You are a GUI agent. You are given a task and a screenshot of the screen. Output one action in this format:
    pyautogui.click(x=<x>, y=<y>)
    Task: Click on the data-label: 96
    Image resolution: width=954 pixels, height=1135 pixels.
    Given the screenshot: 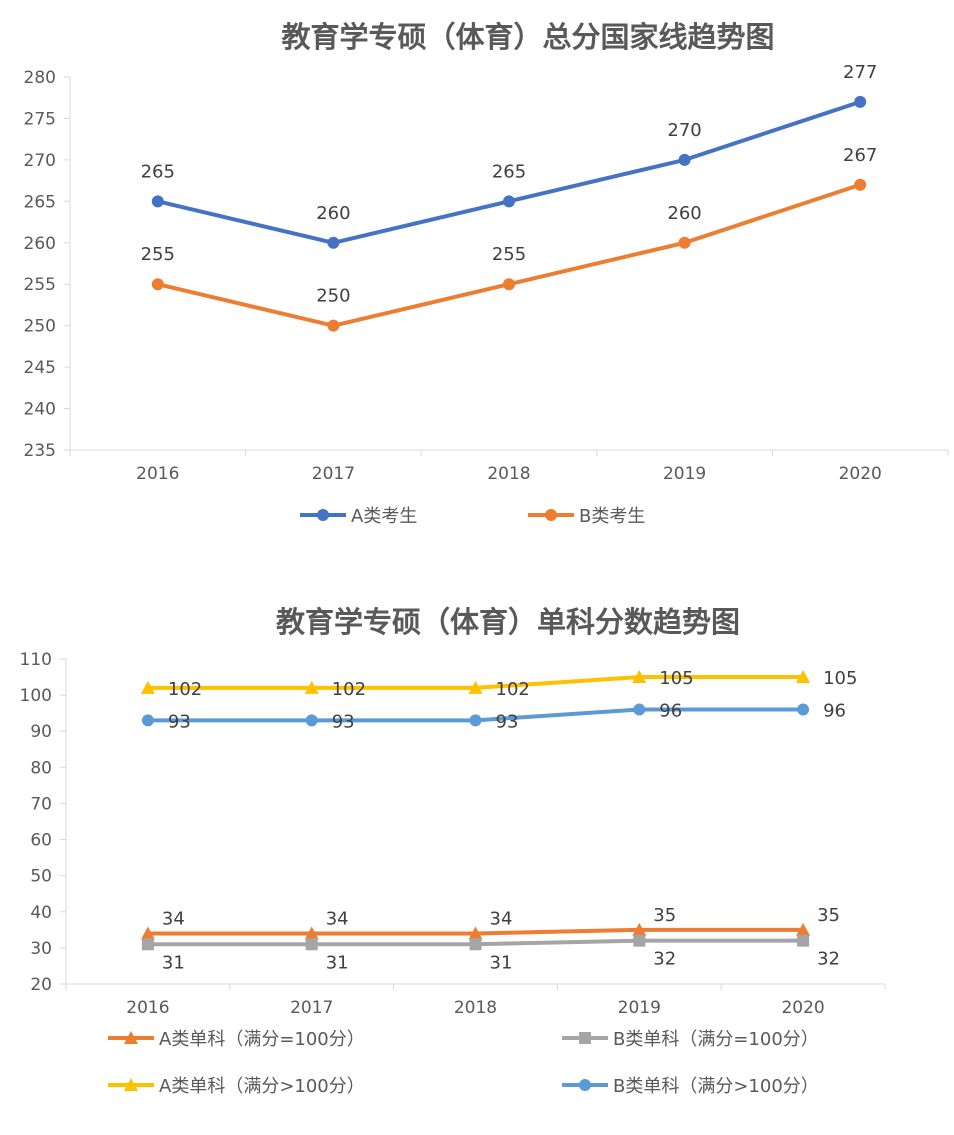 What is the action you would take?
    pyautogui.click(x=670, y=711)
    